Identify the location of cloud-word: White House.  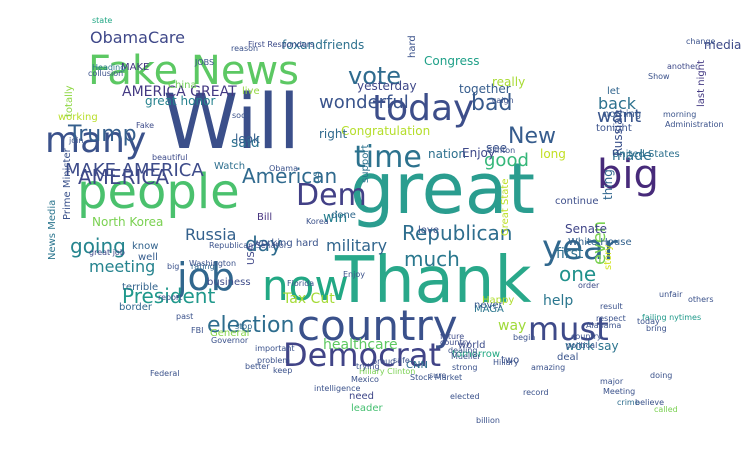
(600, 242).